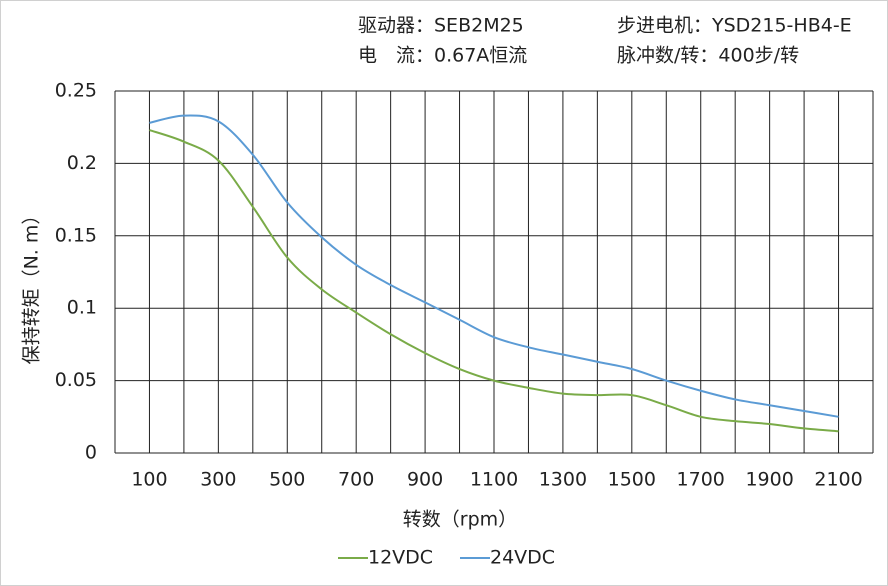 This screenshot has width=888, height=586. What do you see at coordinates (356, 480) in the screenshot?
I see `x-tick-label: 700` at bounding box center [356, 480].